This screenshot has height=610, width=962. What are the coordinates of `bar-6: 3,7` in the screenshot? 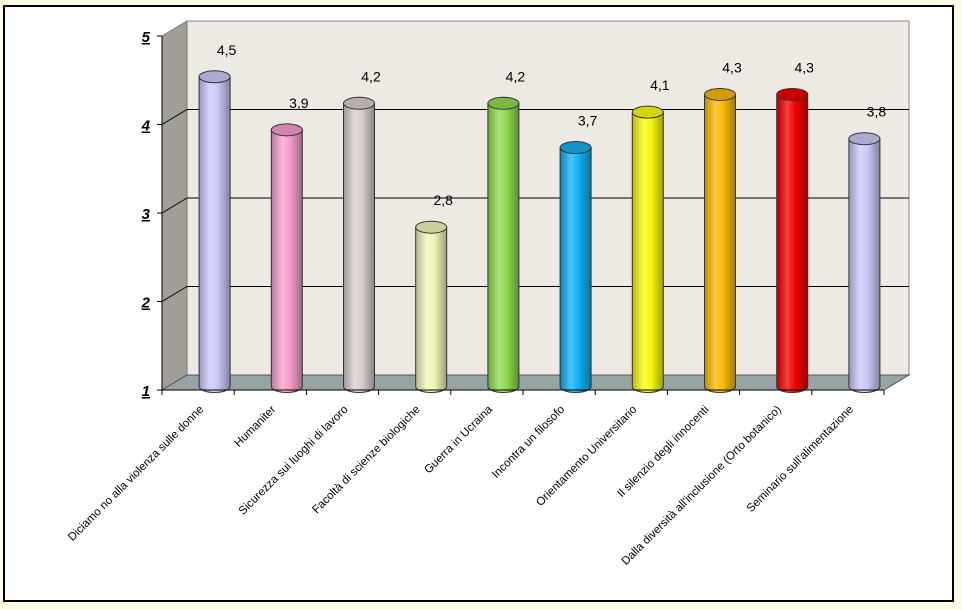 It's located at (578, 253).